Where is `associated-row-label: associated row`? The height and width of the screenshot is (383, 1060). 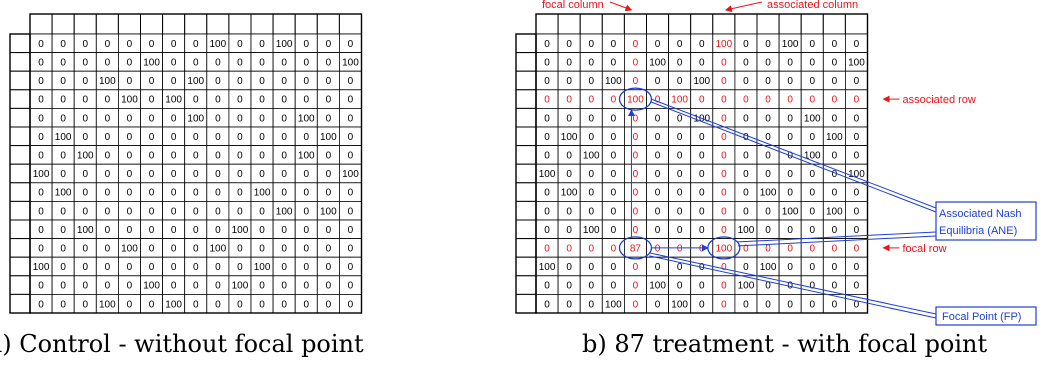 associated-row-label: associated row is located at coordinates (939, 100).